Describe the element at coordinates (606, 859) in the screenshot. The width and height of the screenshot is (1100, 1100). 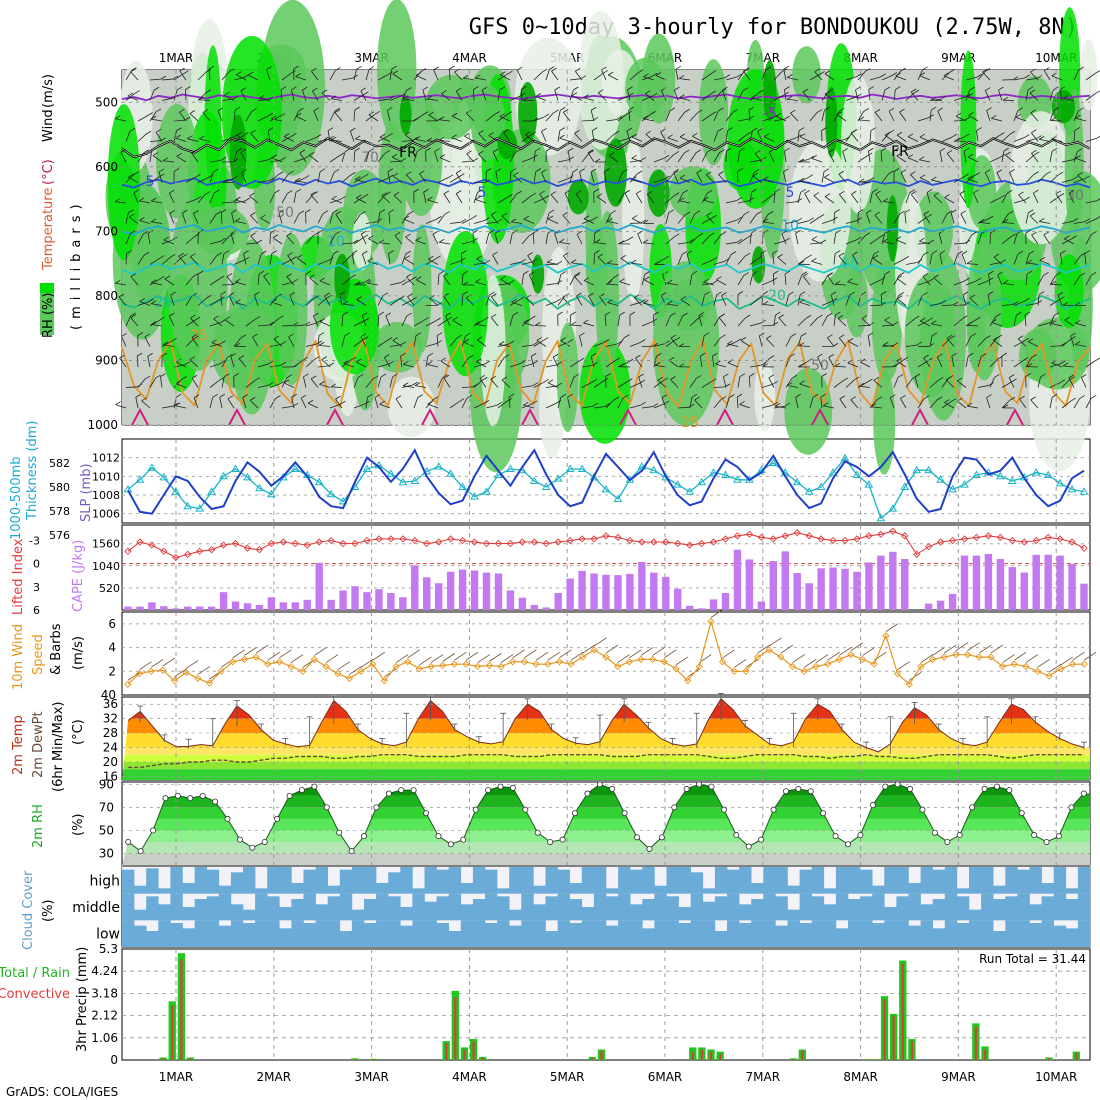
I see `rh-band` at that location.